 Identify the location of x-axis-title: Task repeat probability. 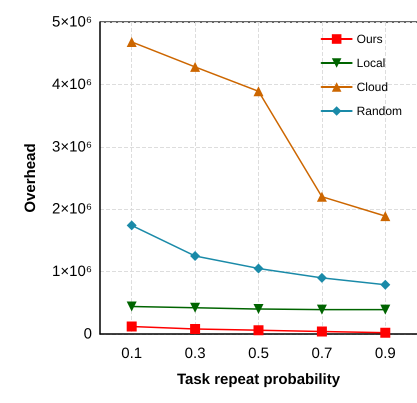
(258, 379).